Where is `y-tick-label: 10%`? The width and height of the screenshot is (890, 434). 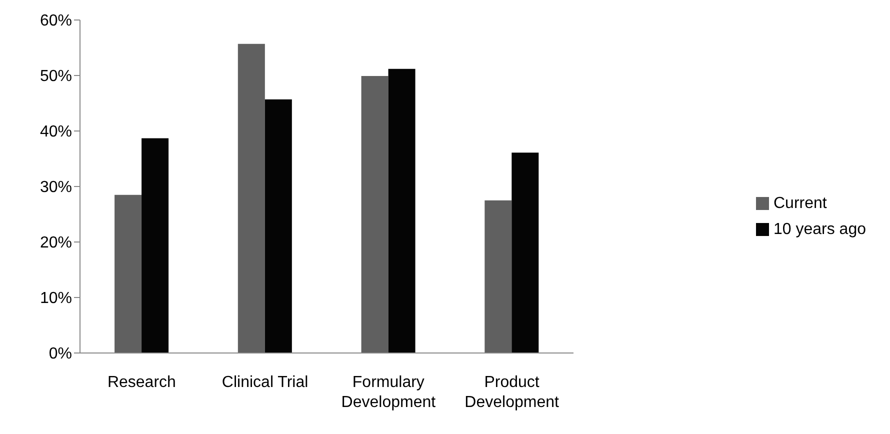 y-tick-label: 10% is located at coordinates (56, 299).